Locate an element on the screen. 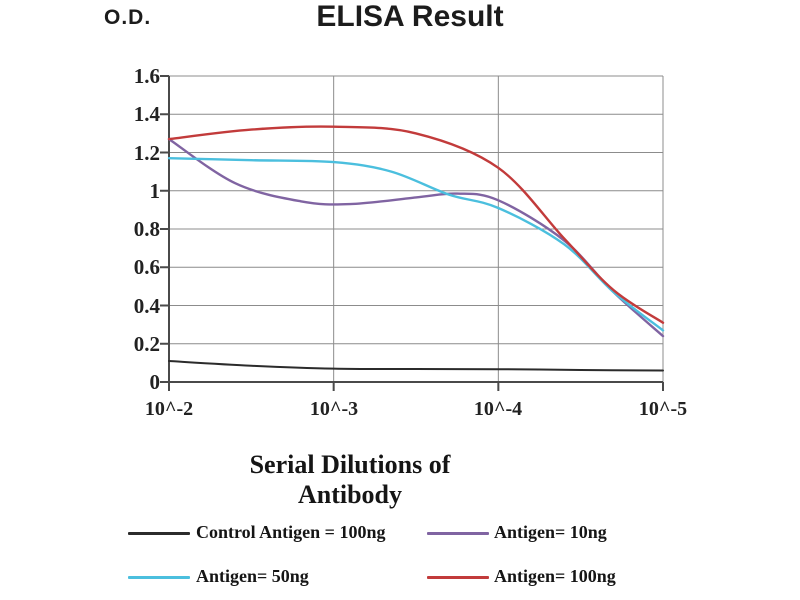 This screenshot has height=600, width=800. legend-swatch-antigen-10ng is located at coordinates (458, 533).